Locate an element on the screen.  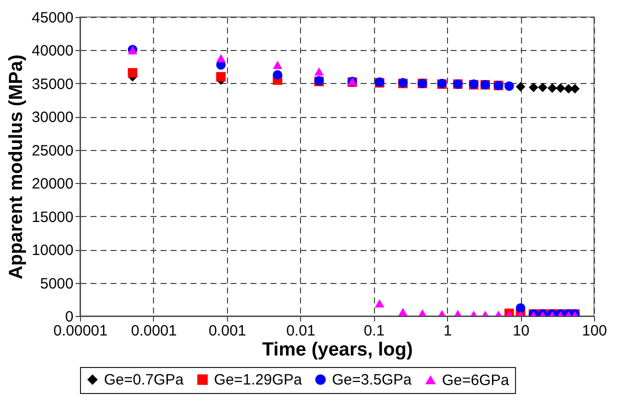
y-tick-label: 35000 is located at coordinates (53, 84).